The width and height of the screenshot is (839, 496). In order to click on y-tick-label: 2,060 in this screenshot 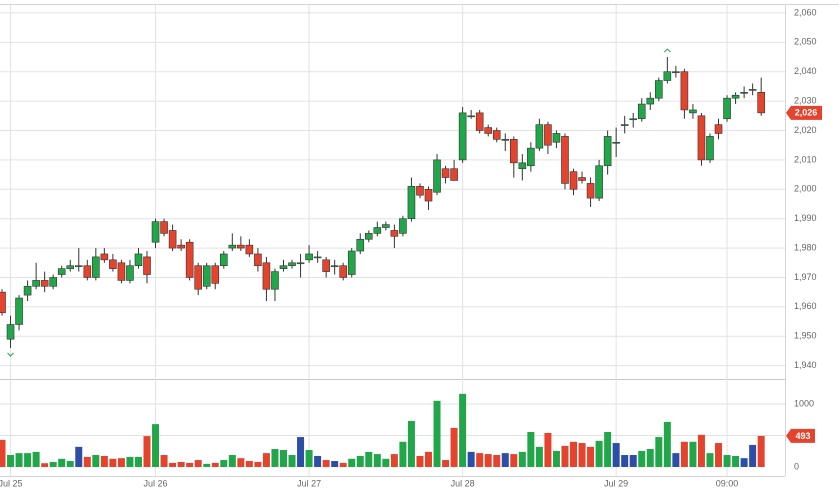, I will do `click(805, 12)`.